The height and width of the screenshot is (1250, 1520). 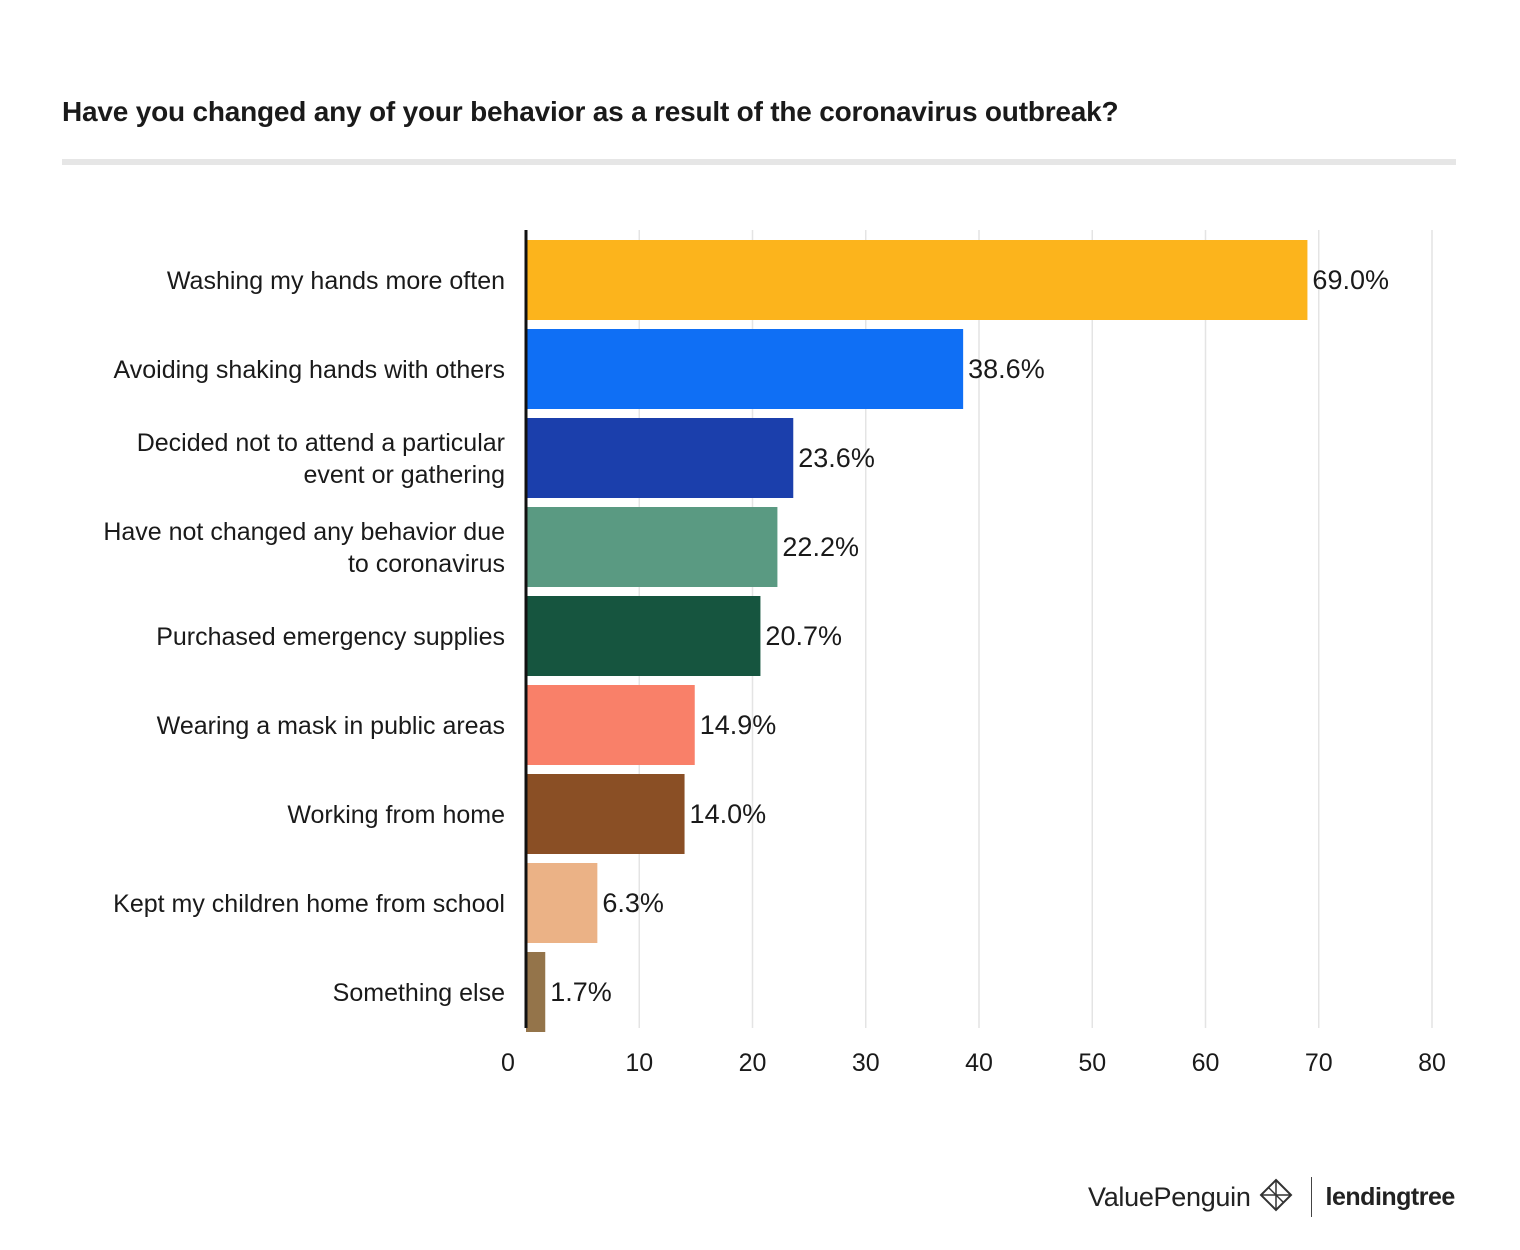 What do you see at coordinates (753, 1063) in the screenshot?
I see `x-tick-label: 20` at bounding box center [753, 1063].